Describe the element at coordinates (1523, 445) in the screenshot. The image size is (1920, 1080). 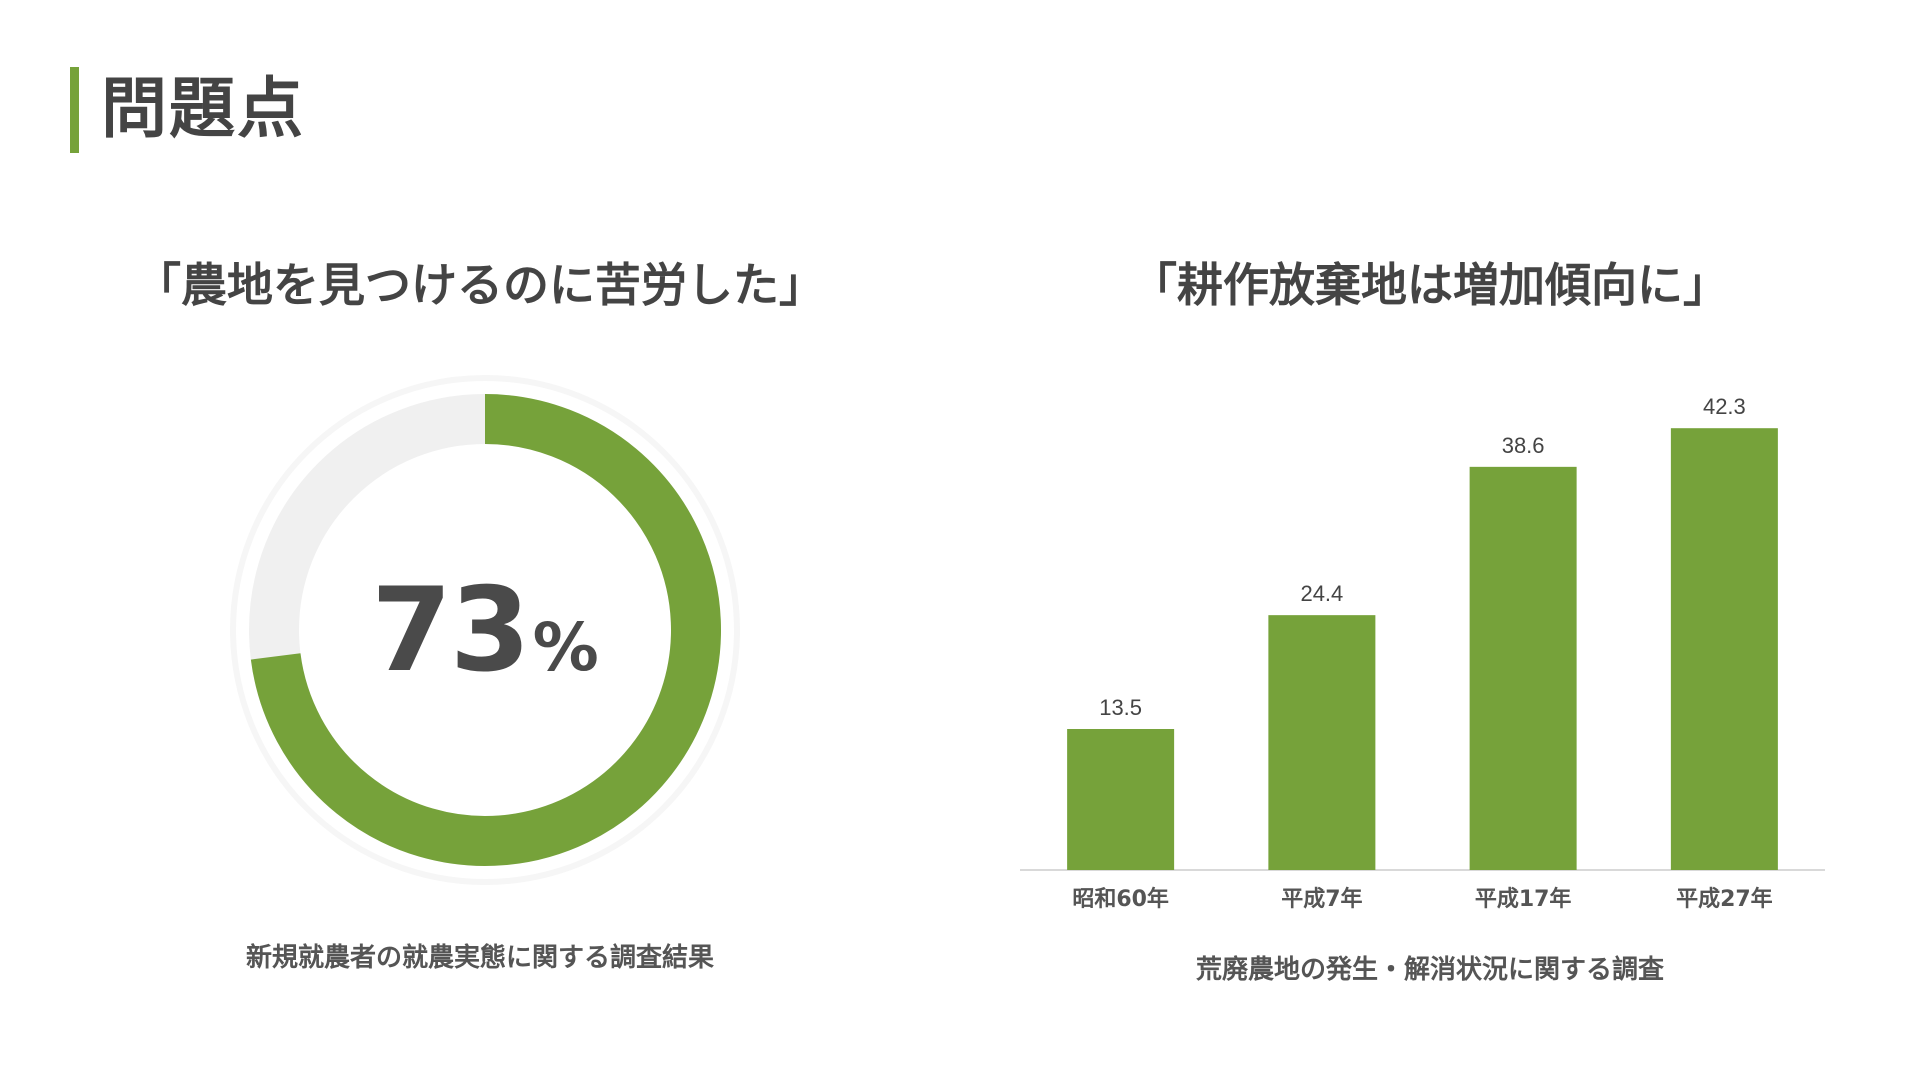
I see `bar-value-label-2: 38.6` at that location.